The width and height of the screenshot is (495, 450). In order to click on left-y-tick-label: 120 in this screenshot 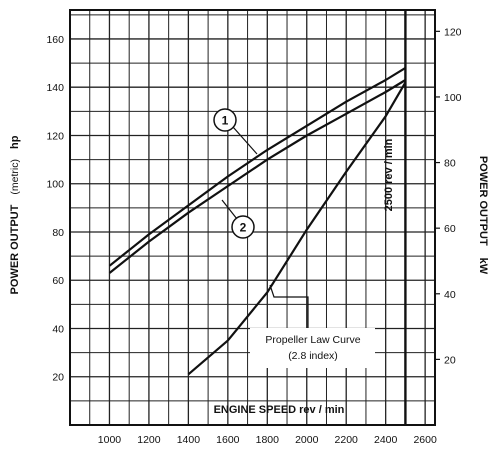, I will do `click(55, 136)`.